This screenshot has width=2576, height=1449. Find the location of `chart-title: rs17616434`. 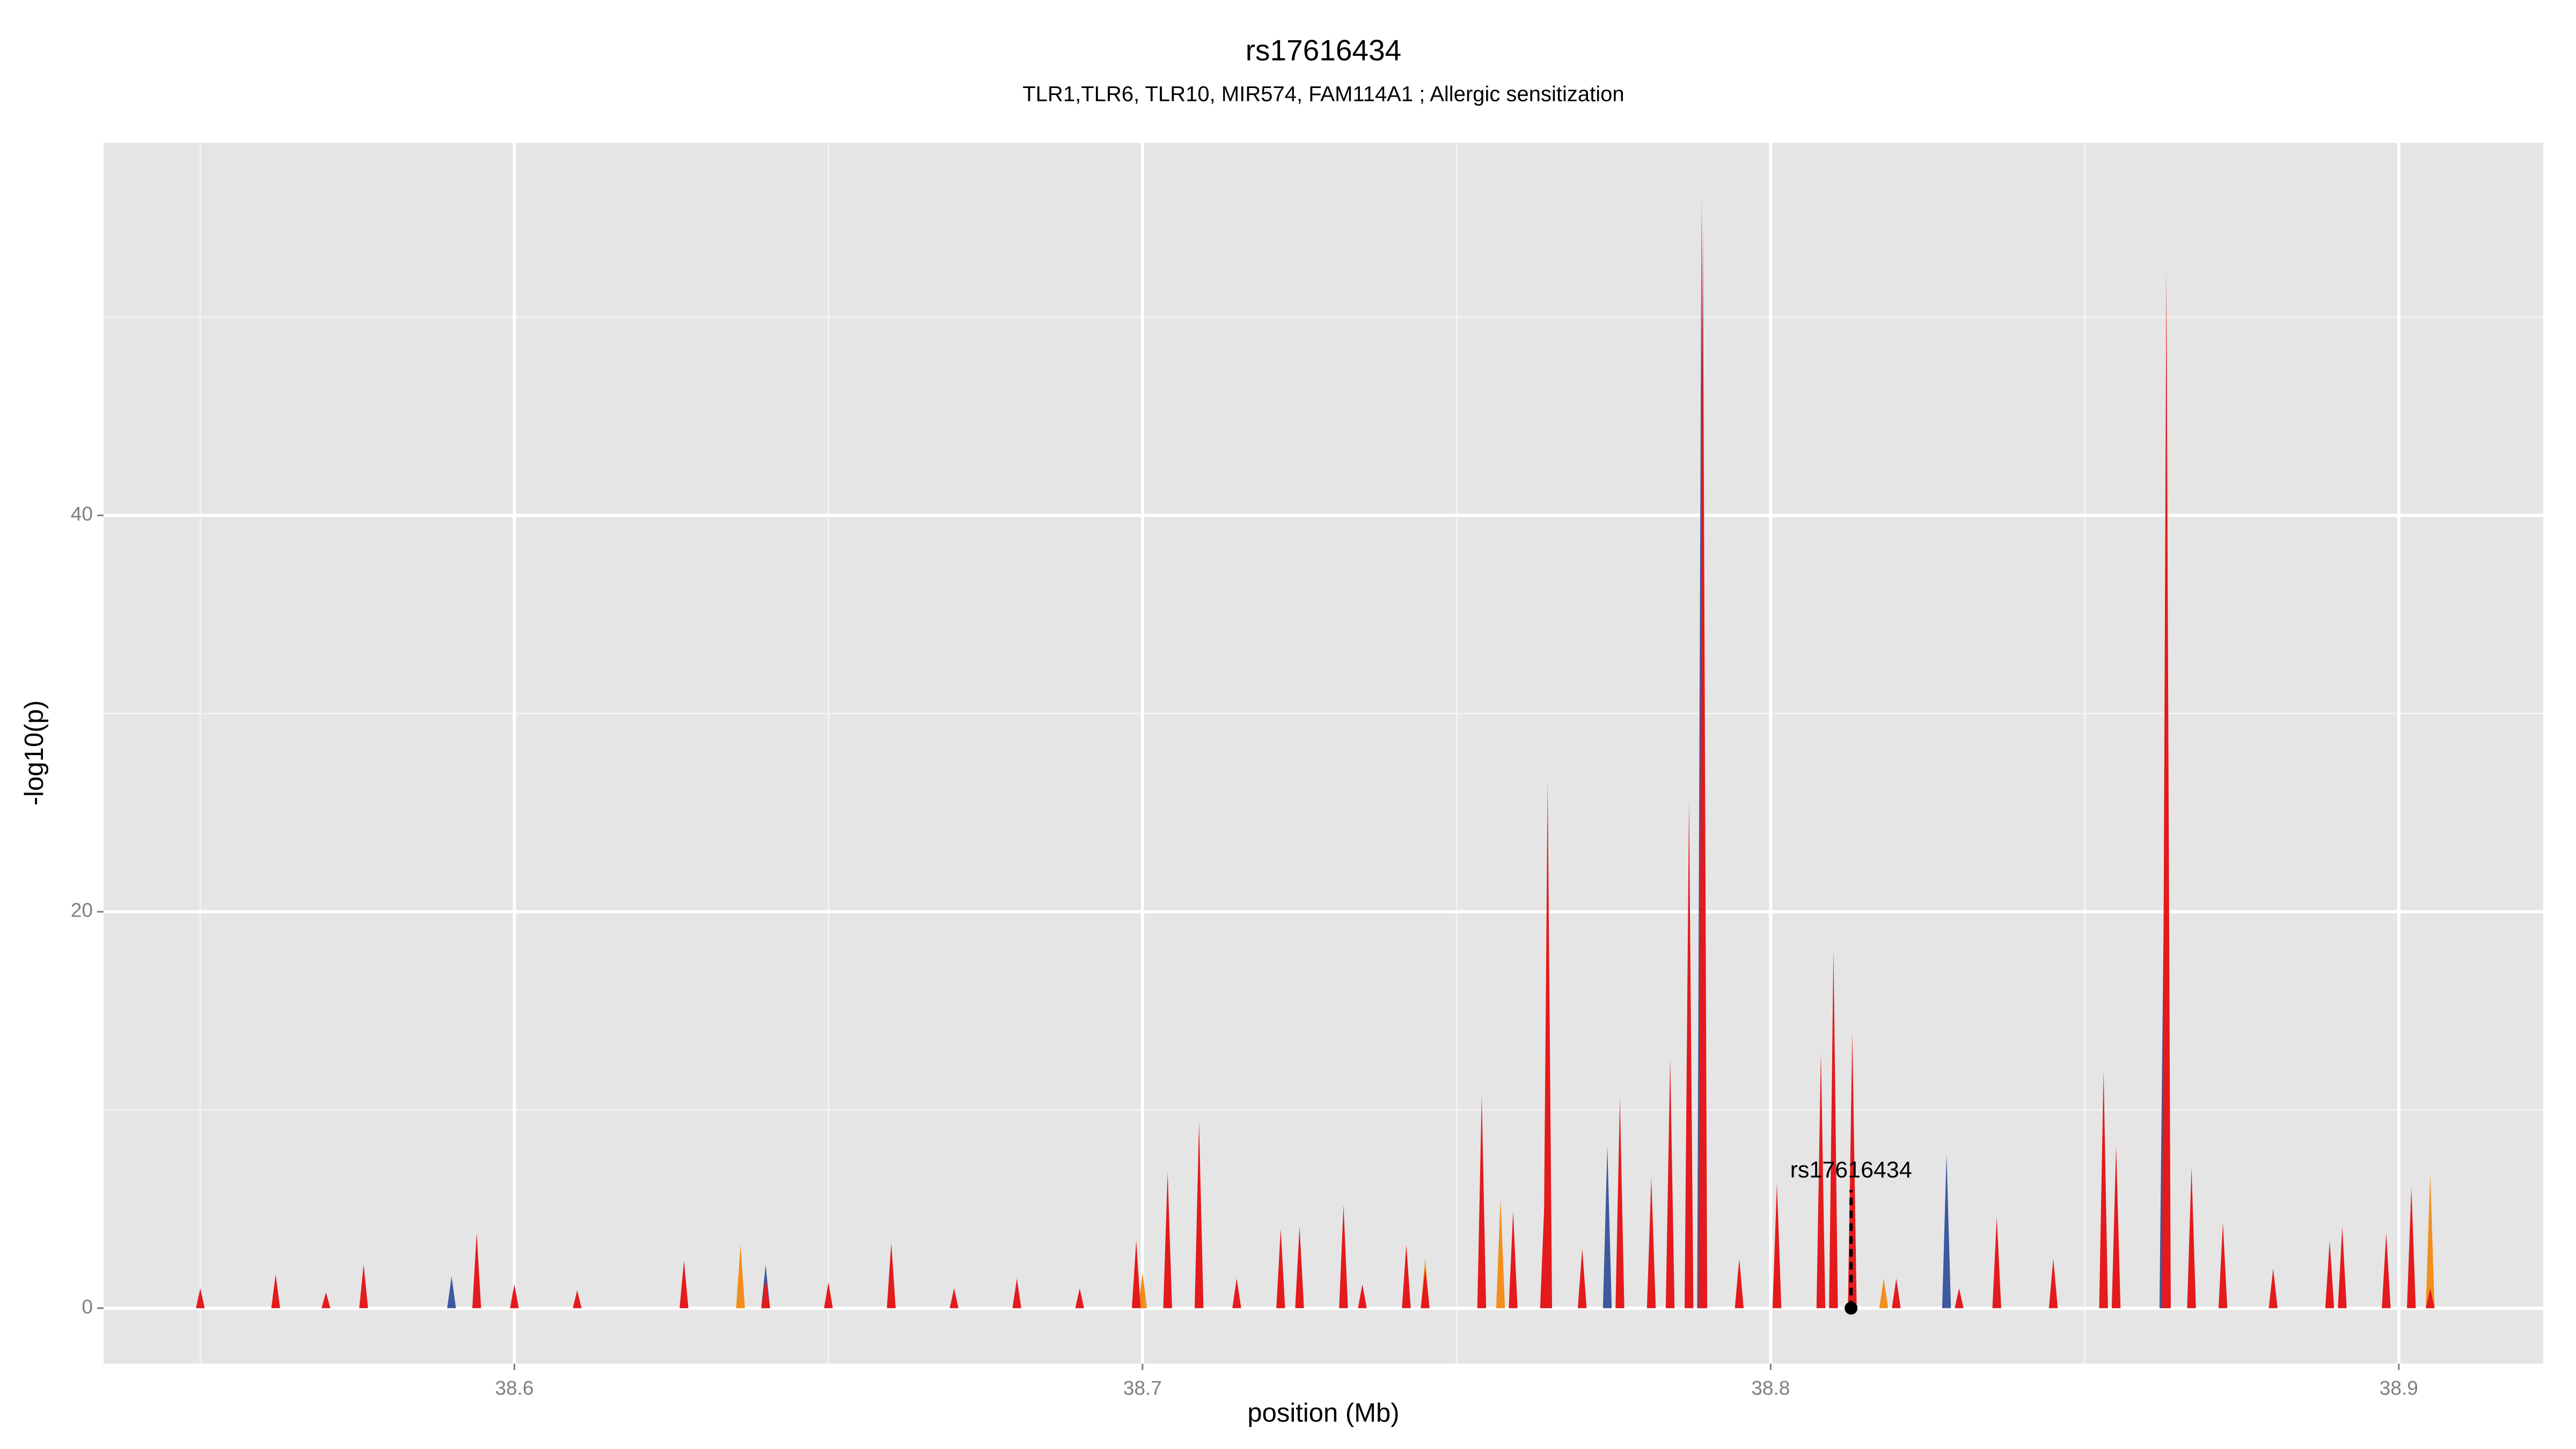

chart-title: rs17616434 is located at coordinates (1324, 50).